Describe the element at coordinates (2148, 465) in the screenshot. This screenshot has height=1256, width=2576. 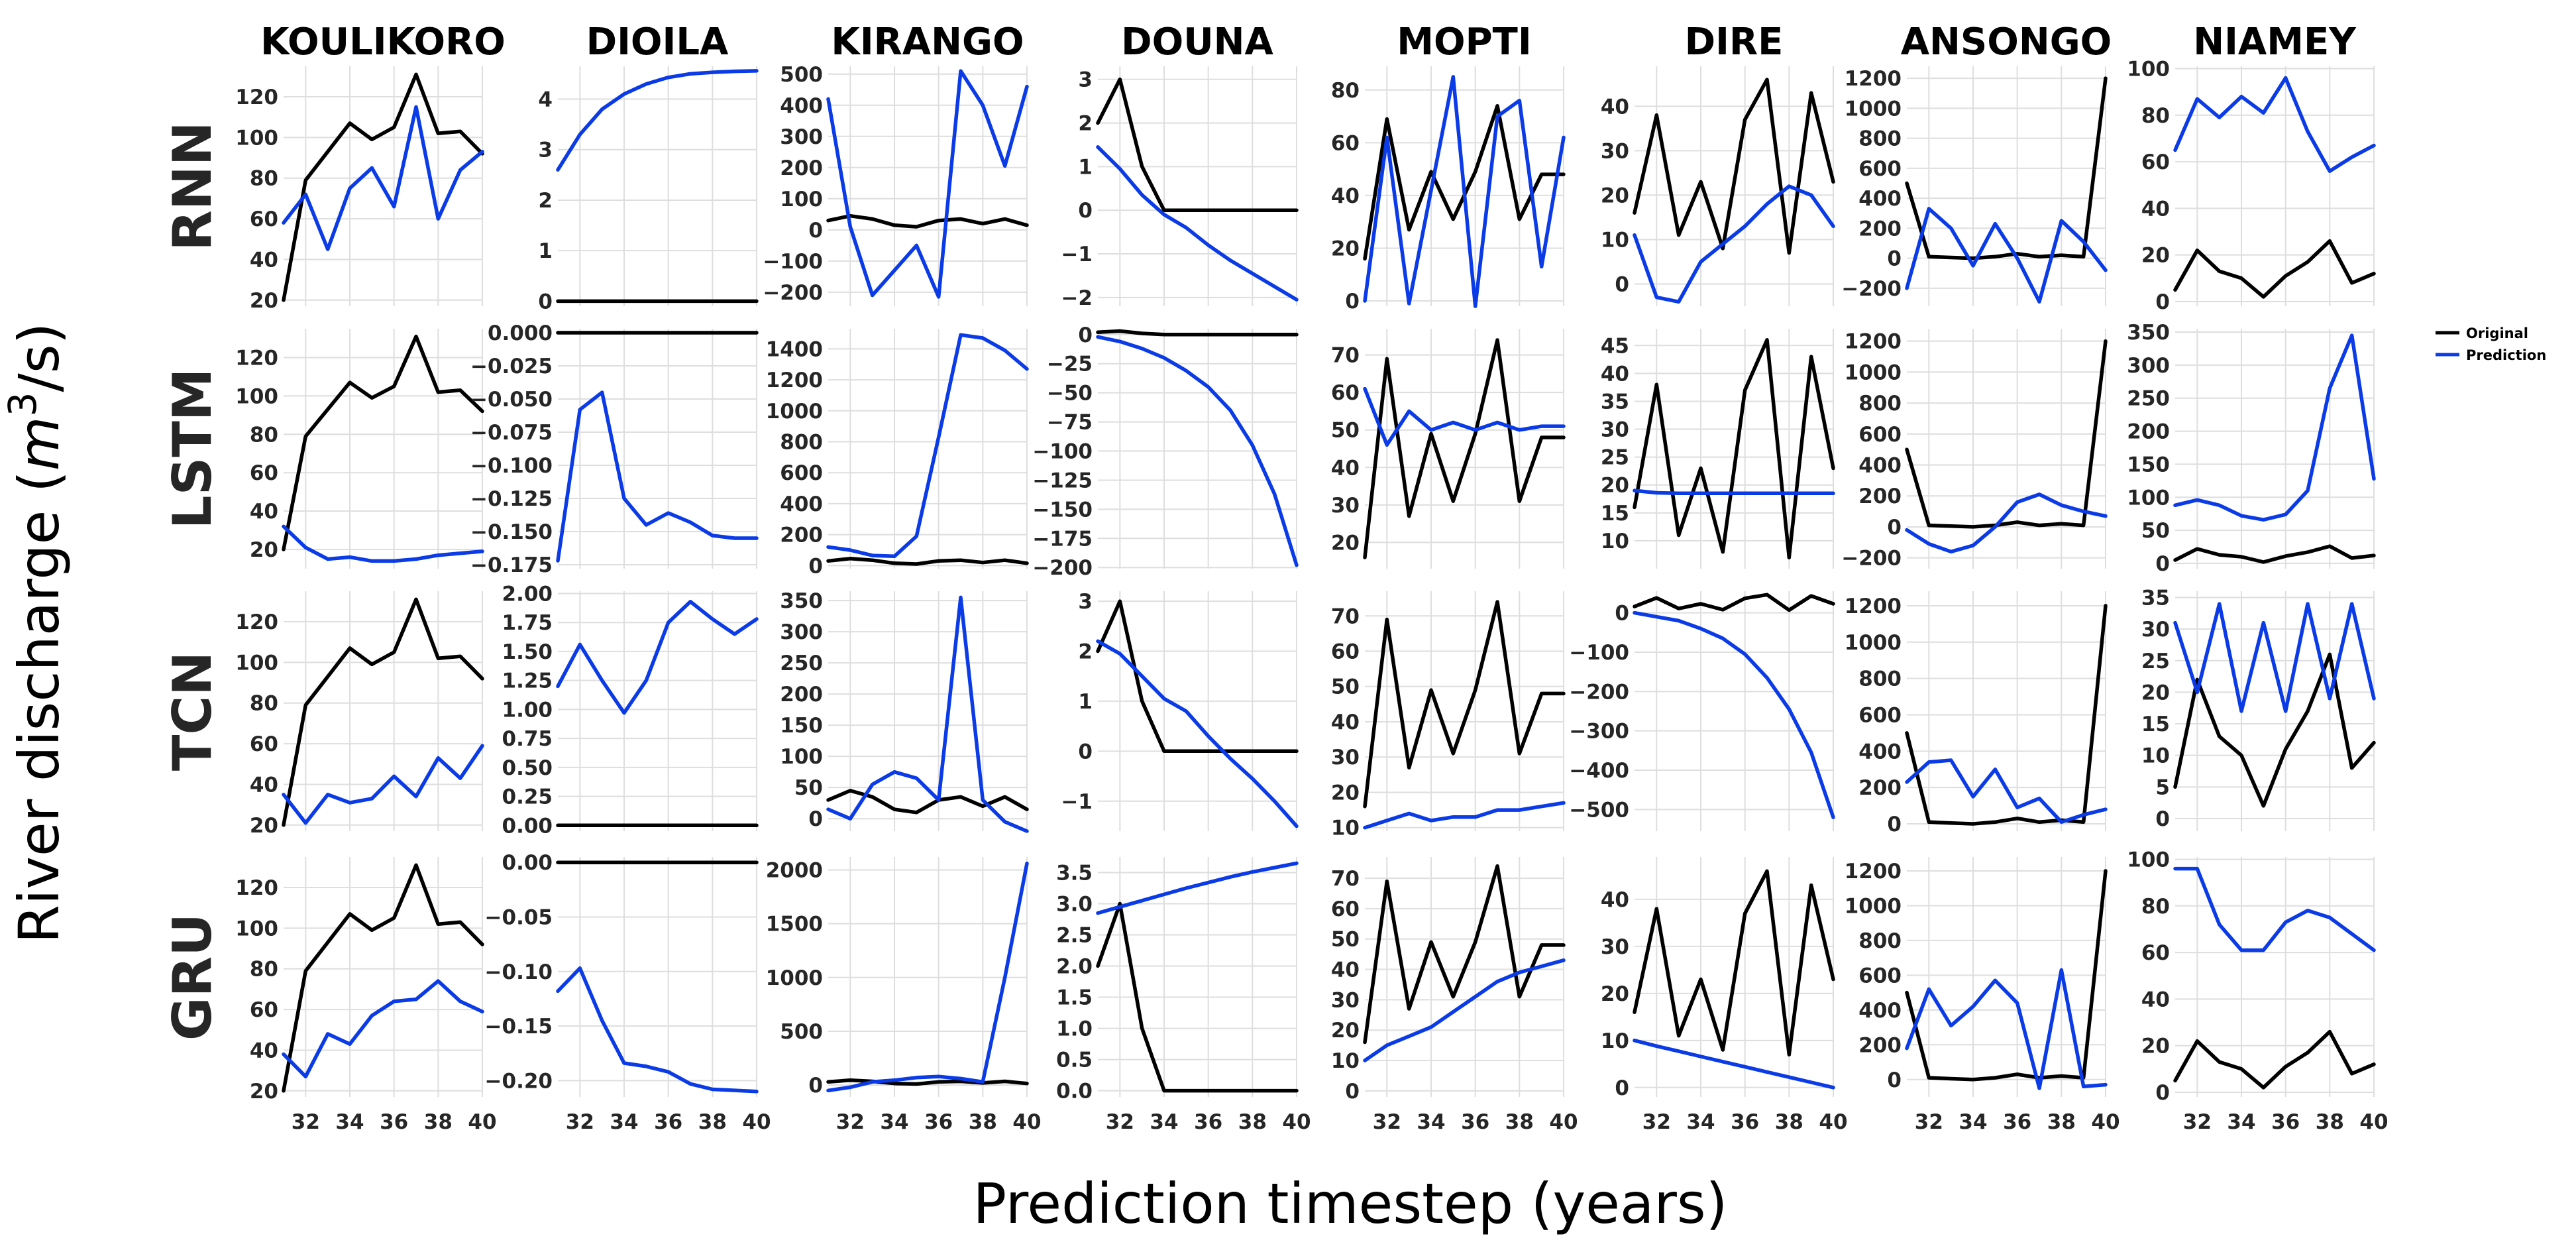
I see `y-tick-label: 150` at that location.